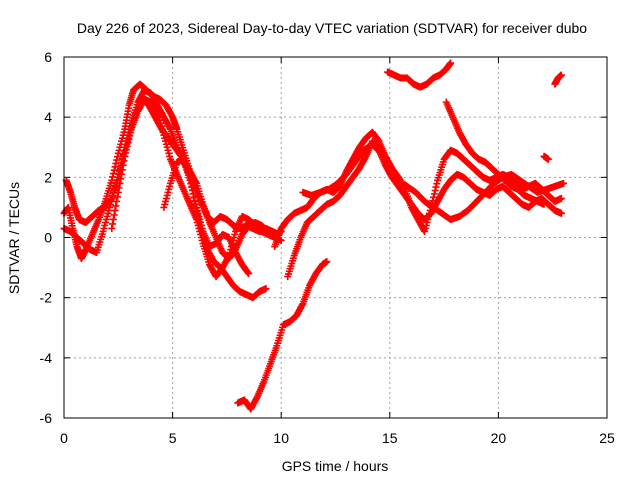 The image size is (640, 480). What do you see at coordinates (14, 238) in the screenshot?
I see `y-axis-label: SDTVAR / TECUs` at bounding box center [14, 238].